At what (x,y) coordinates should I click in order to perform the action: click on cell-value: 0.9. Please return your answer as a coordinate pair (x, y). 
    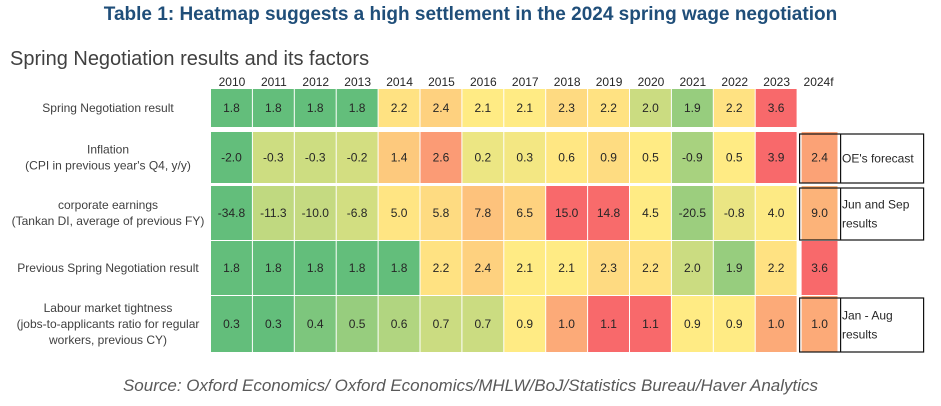
    Looking at the image, I should click on (608, 158).